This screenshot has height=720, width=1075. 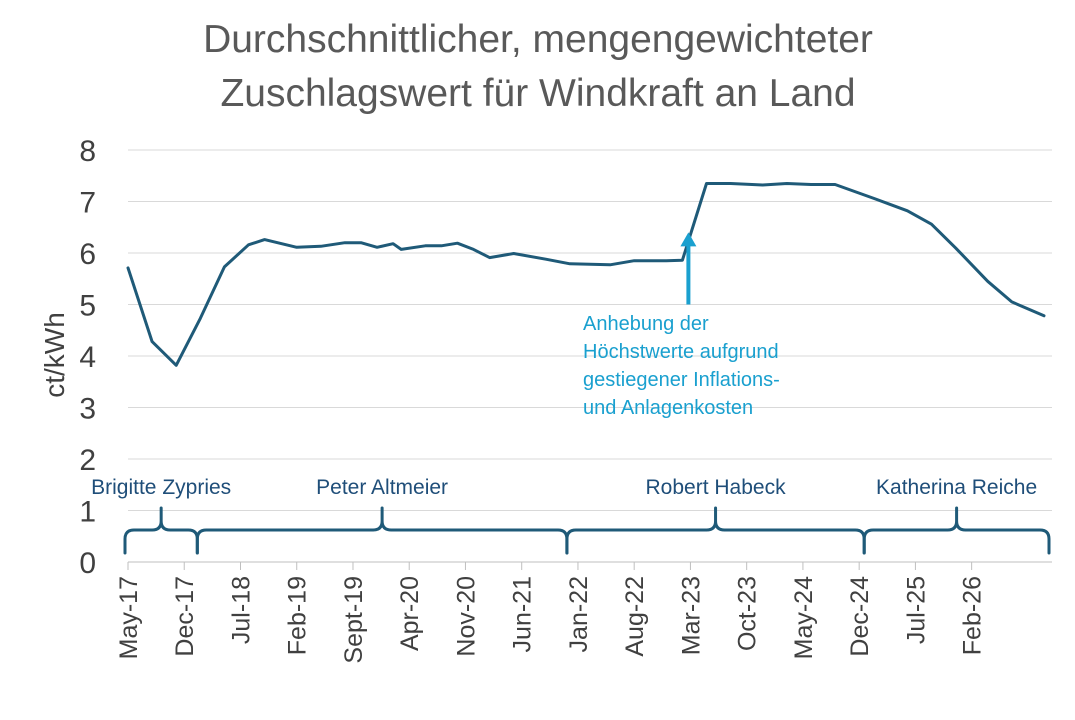 What do you see at coordinates (129, 617) in the screenshot?
I see `x-tick-label: May-17` at bounding box center [129, 617].